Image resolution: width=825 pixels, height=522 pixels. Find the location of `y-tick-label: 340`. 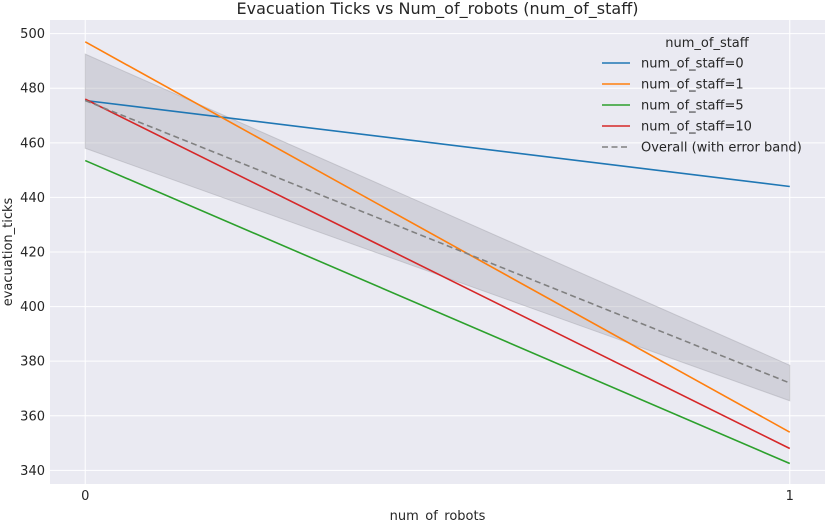

y-tick-label: 340 is located at coordinates (32, 471).